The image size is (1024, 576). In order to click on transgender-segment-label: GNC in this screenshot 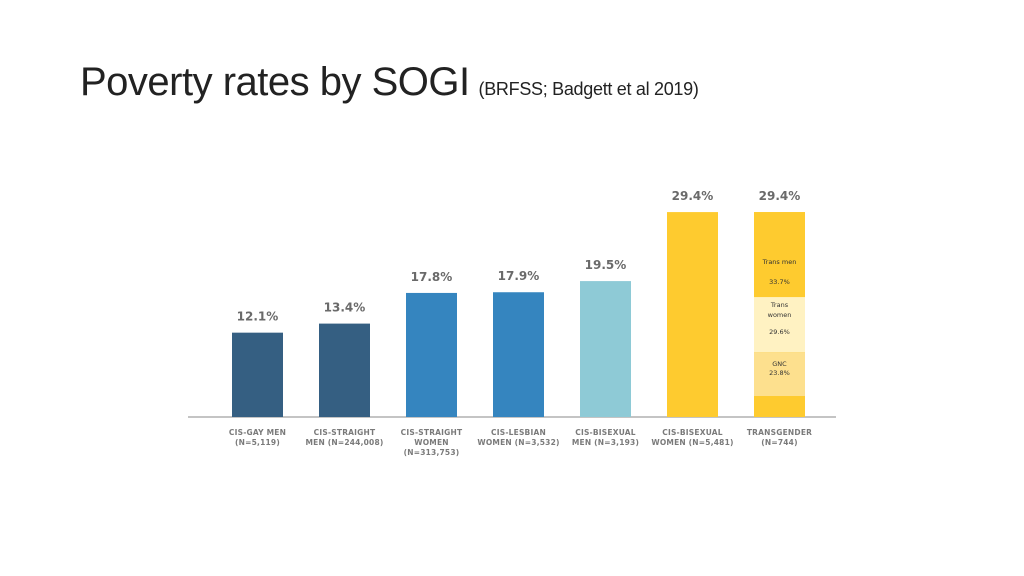, I will do `click(779, 364)`.